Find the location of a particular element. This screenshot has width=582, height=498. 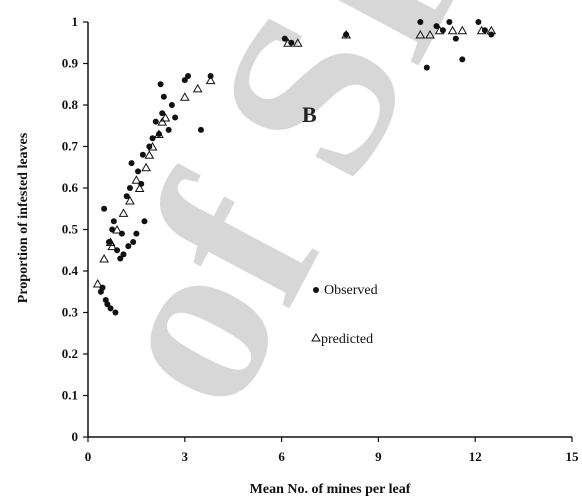

x-tick-label: 12 is located at coordinates (475, 456).